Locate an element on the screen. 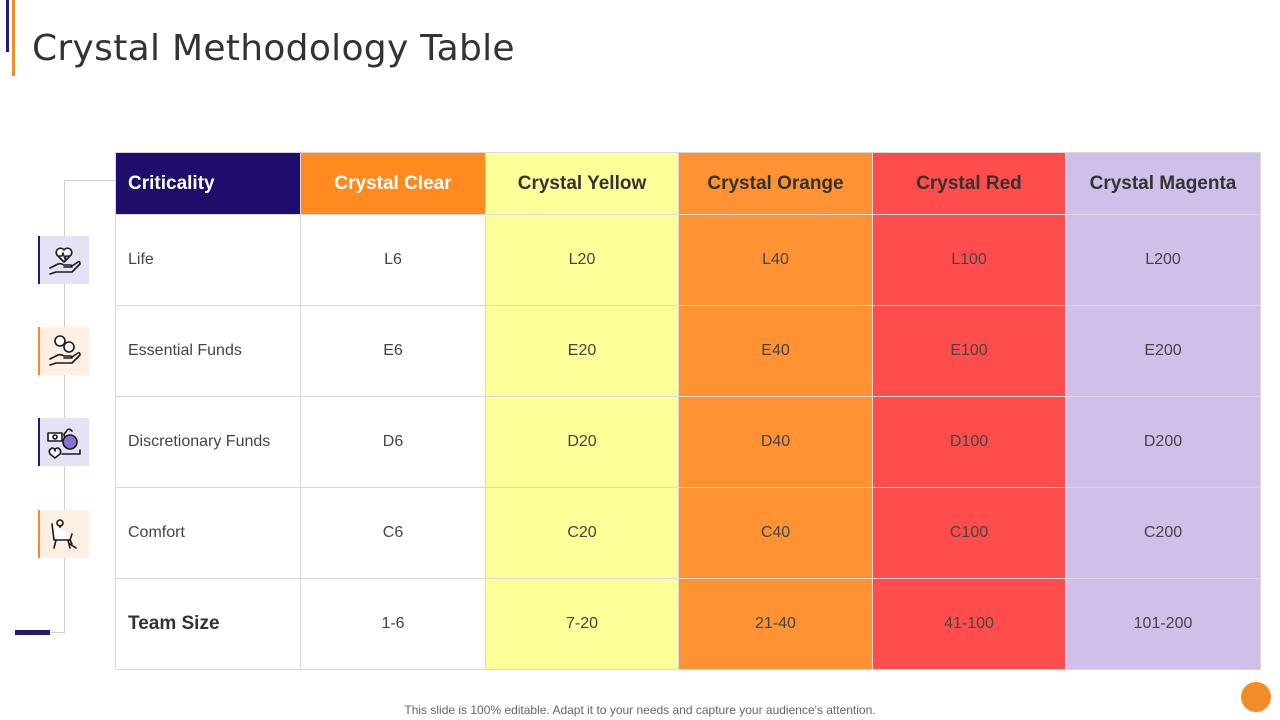 The height and width of the screenshot is (720, 1280). heart-hand-icon is located at coordinates (64, 261).